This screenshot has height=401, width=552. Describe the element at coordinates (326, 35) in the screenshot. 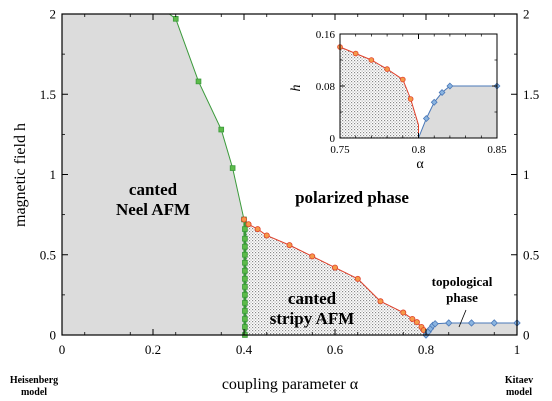

I see `inset-y-tick-label: 0.16` at that location.